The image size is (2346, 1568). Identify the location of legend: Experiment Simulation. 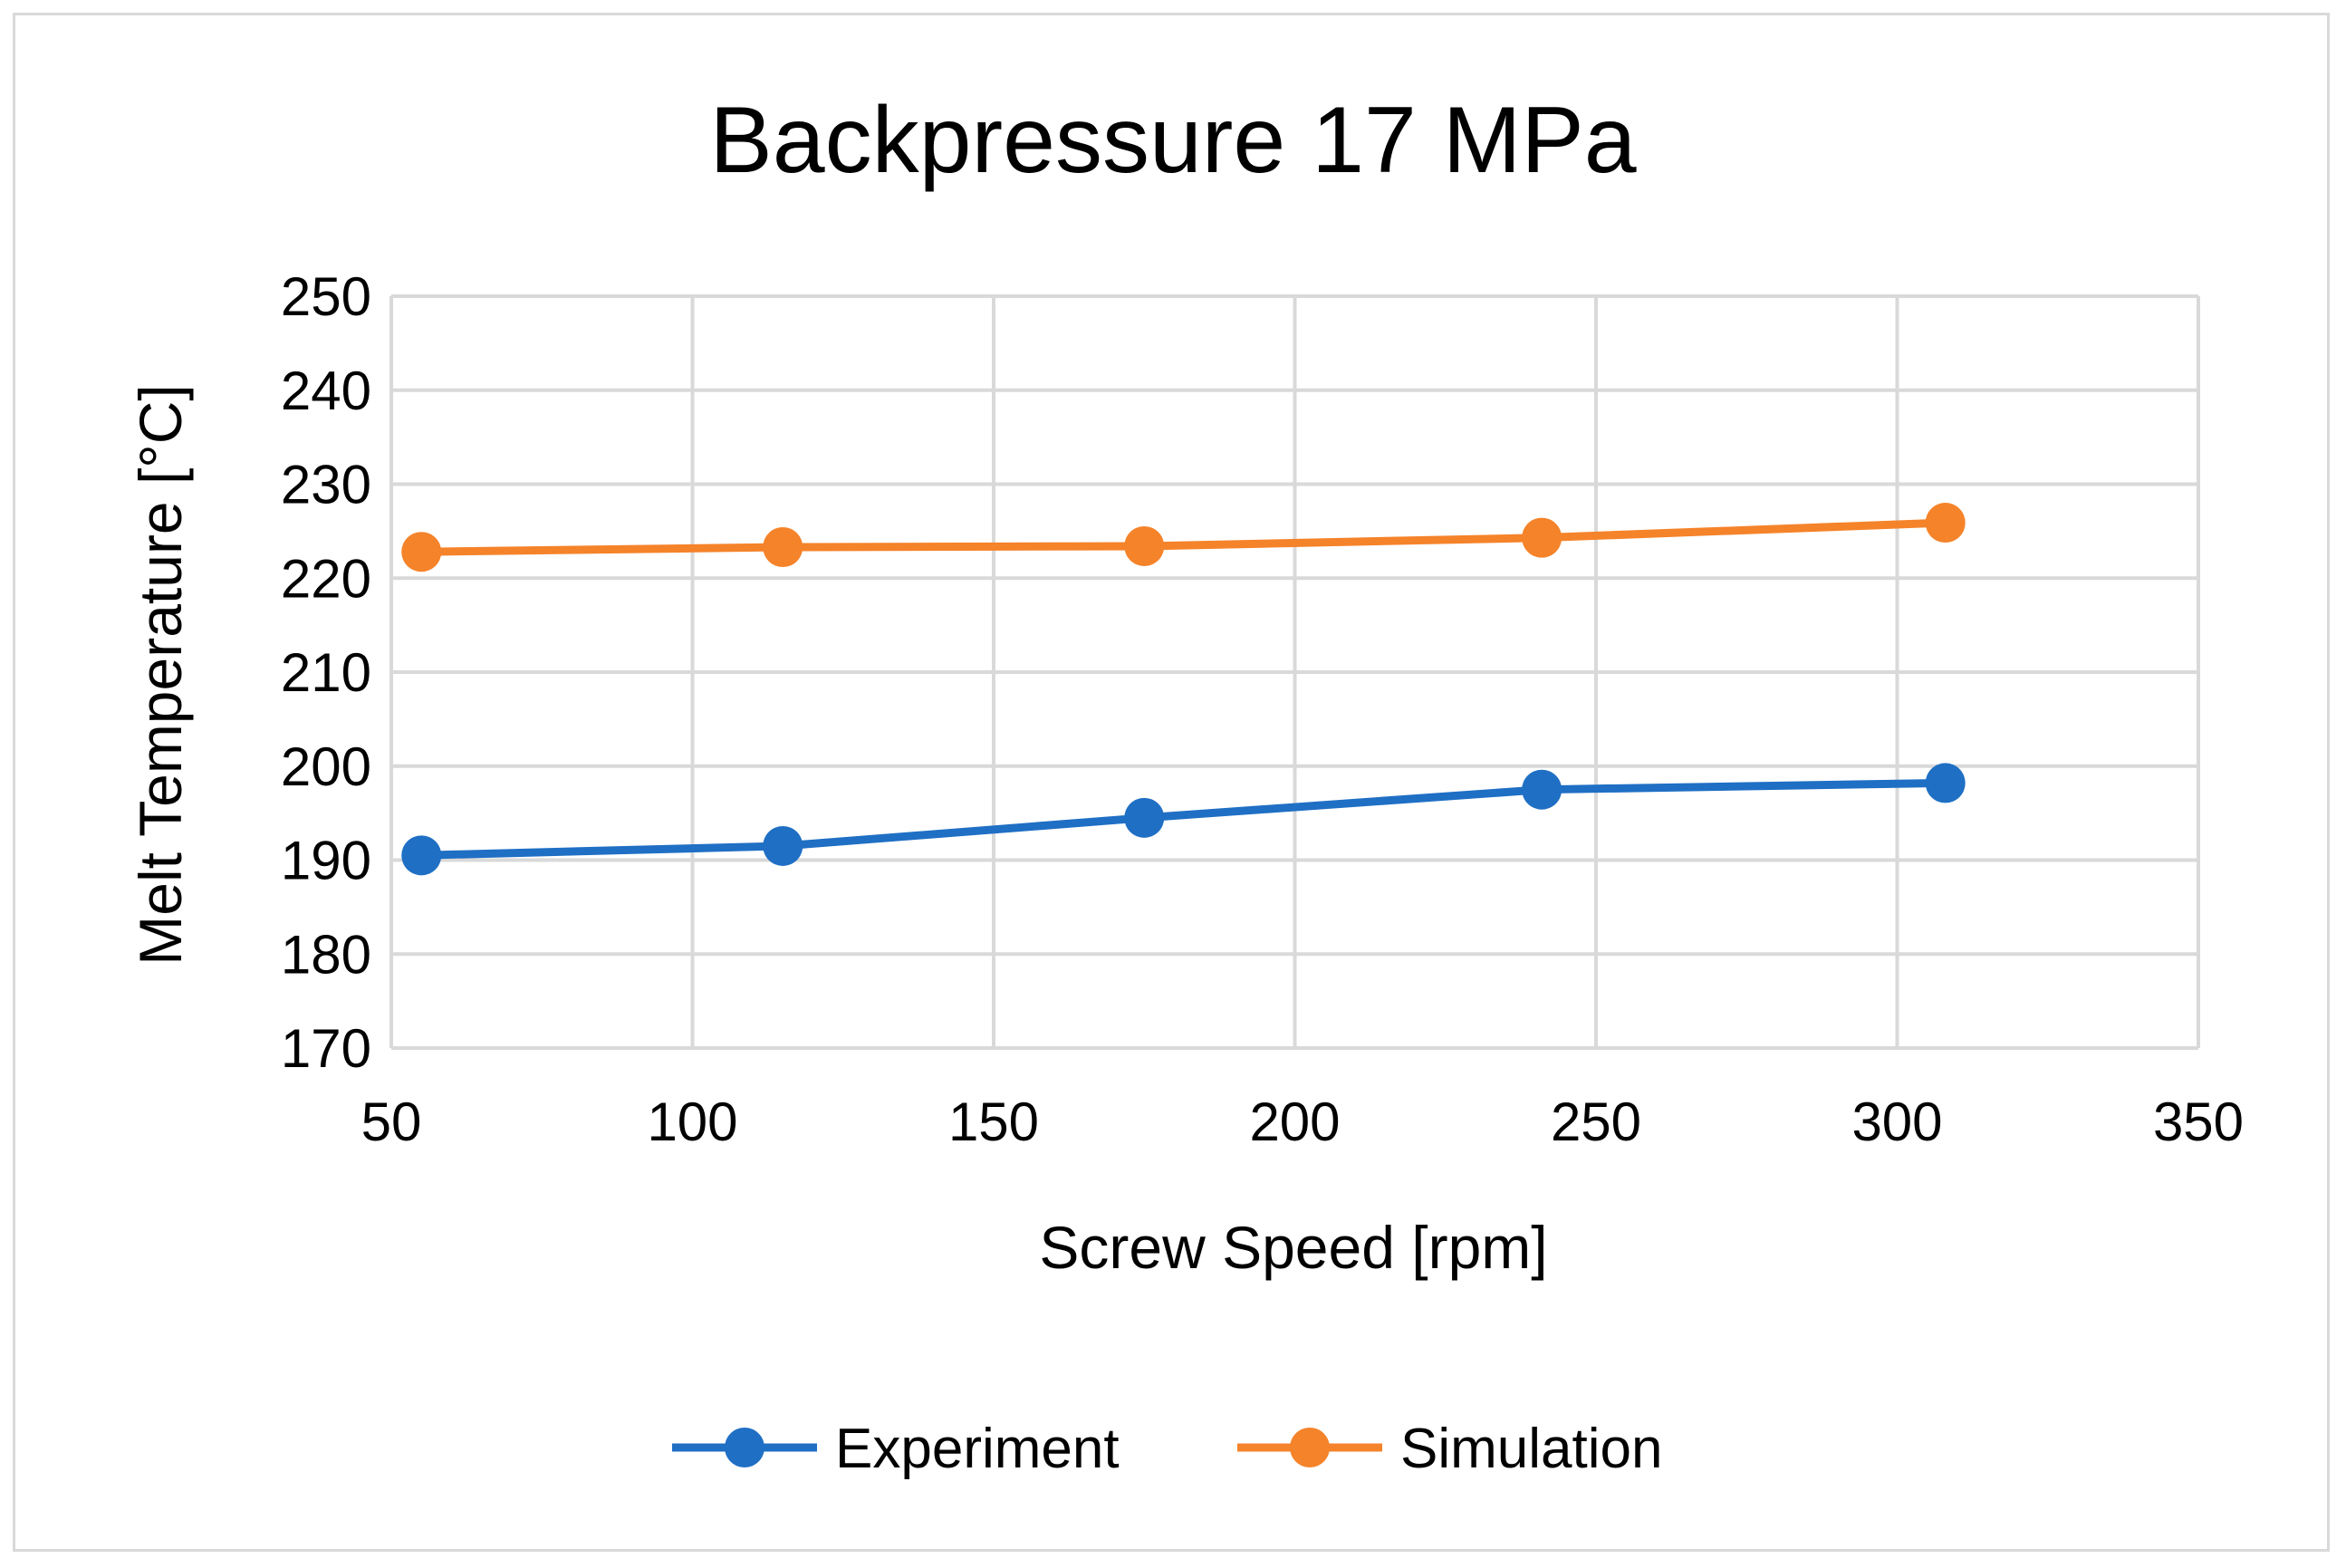
(1167, 1449).